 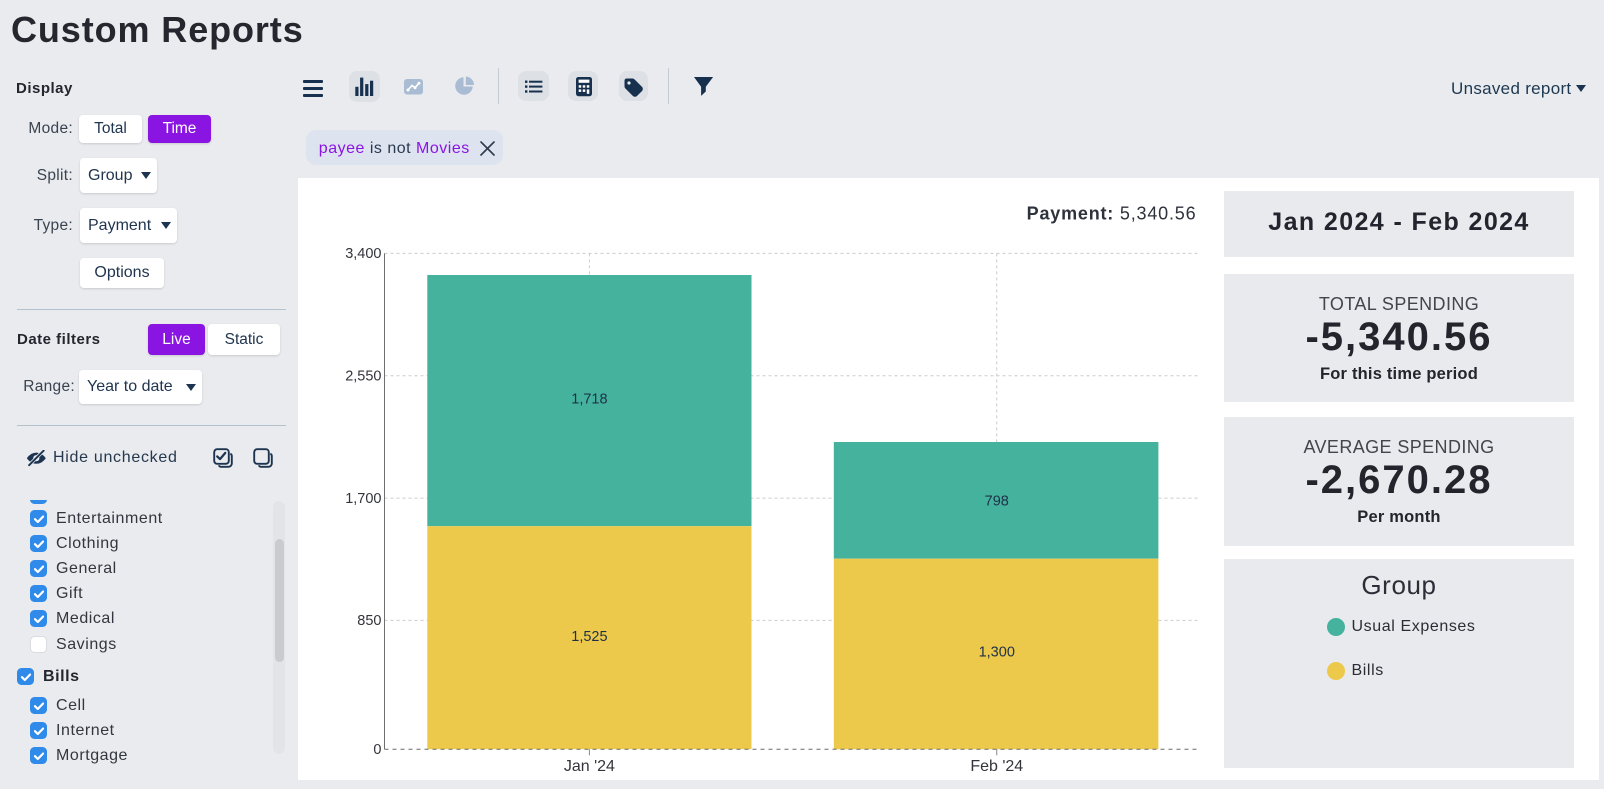 What do you see at coordinates (997, 502) in the screenshot?
I see `svg-text: 798` at bounding box center [997, 502].